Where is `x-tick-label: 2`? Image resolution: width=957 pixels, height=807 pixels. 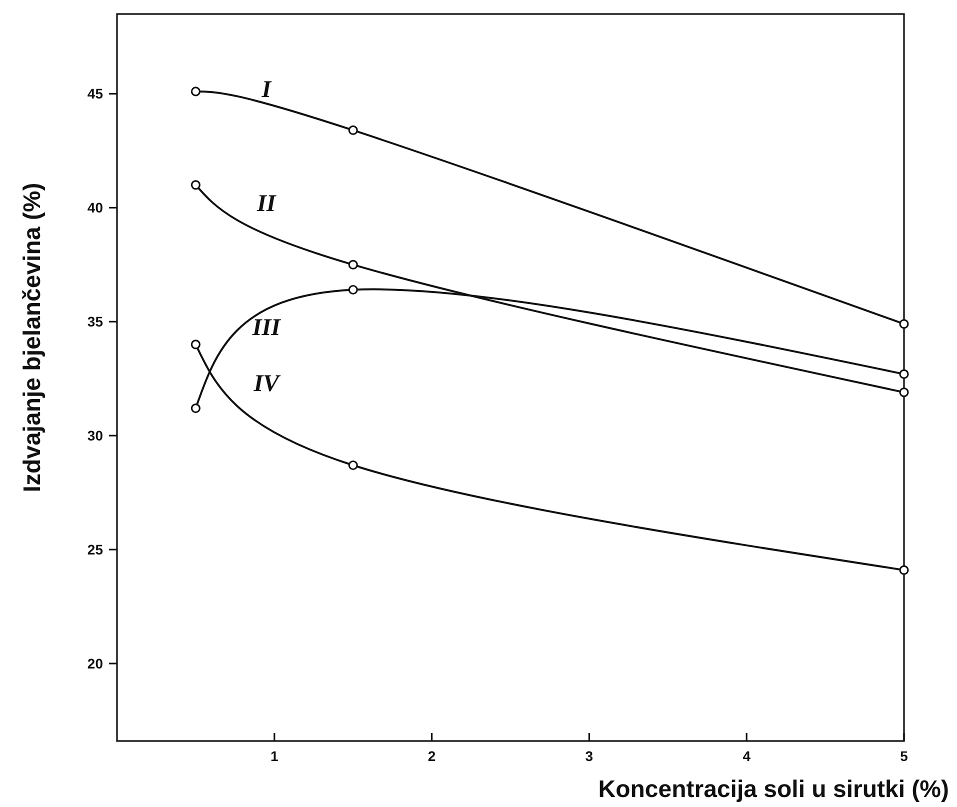
x-tick-label: 2 is located at coordinates (432, 756).